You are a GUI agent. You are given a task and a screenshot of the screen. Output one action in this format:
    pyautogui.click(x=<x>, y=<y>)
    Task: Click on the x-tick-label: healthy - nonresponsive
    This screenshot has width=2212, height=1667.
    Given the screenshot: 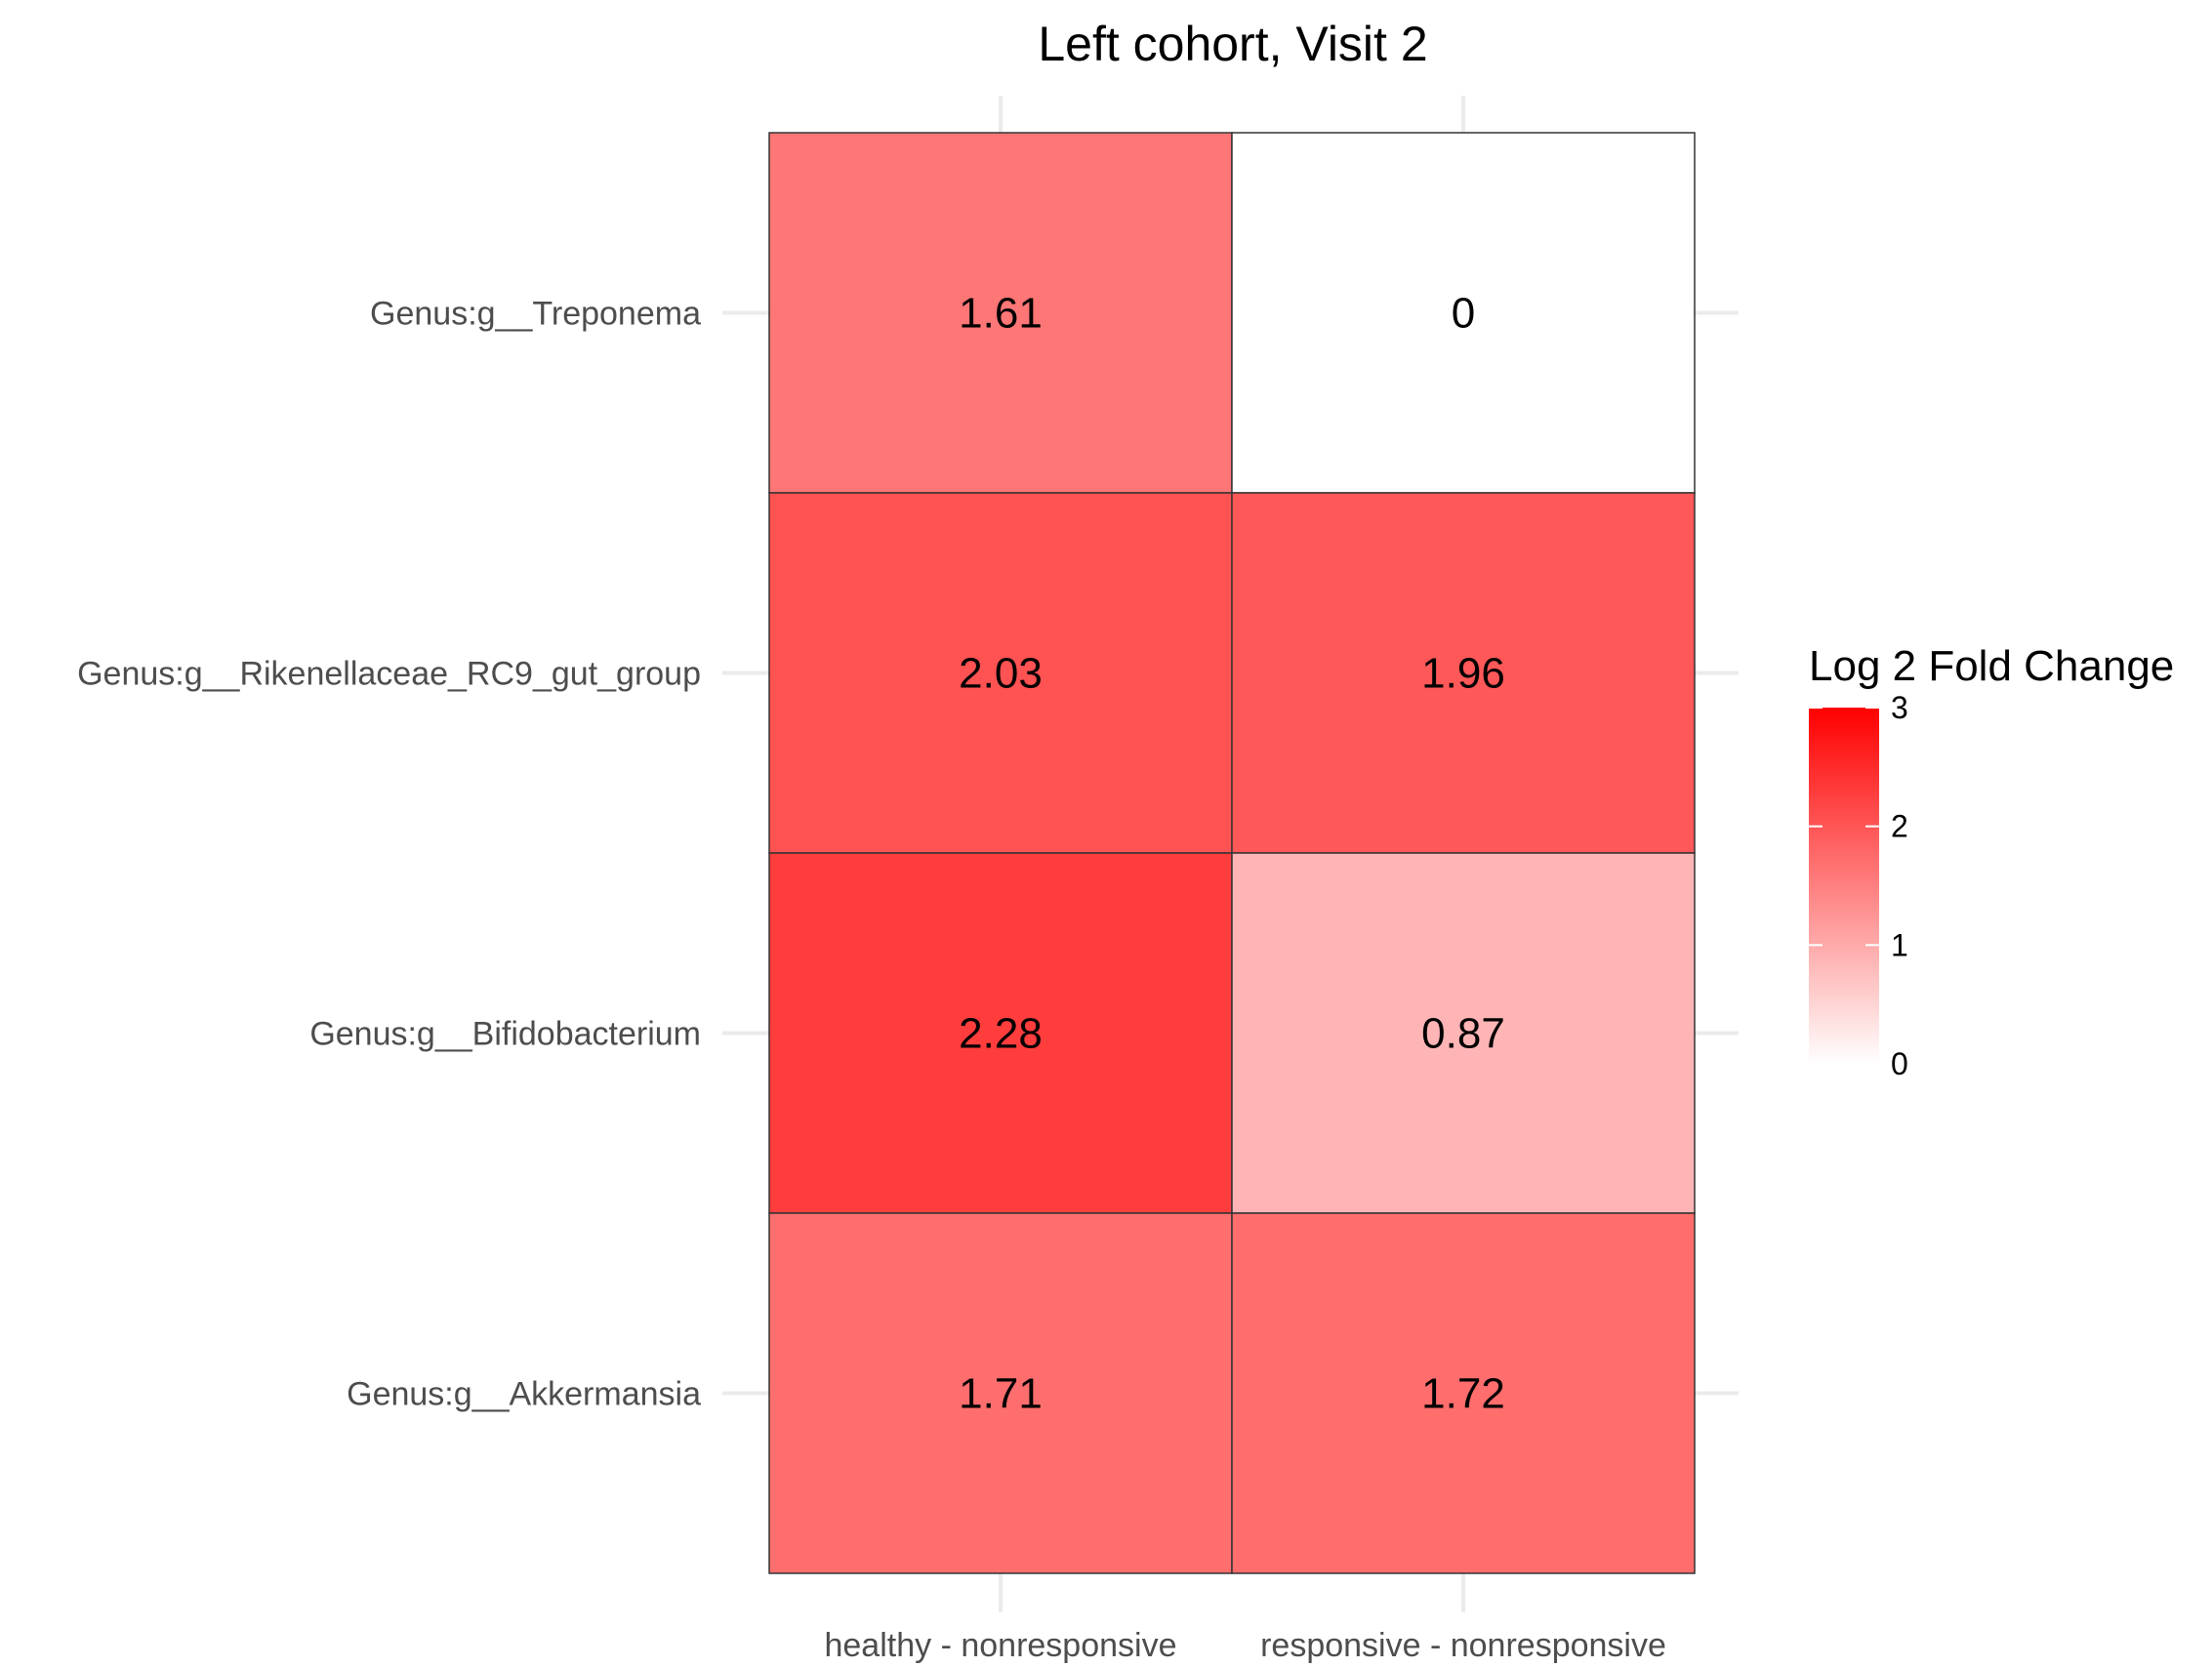 What is the action you would take?
    pyautogui.click(x=1000, y=1645)
    